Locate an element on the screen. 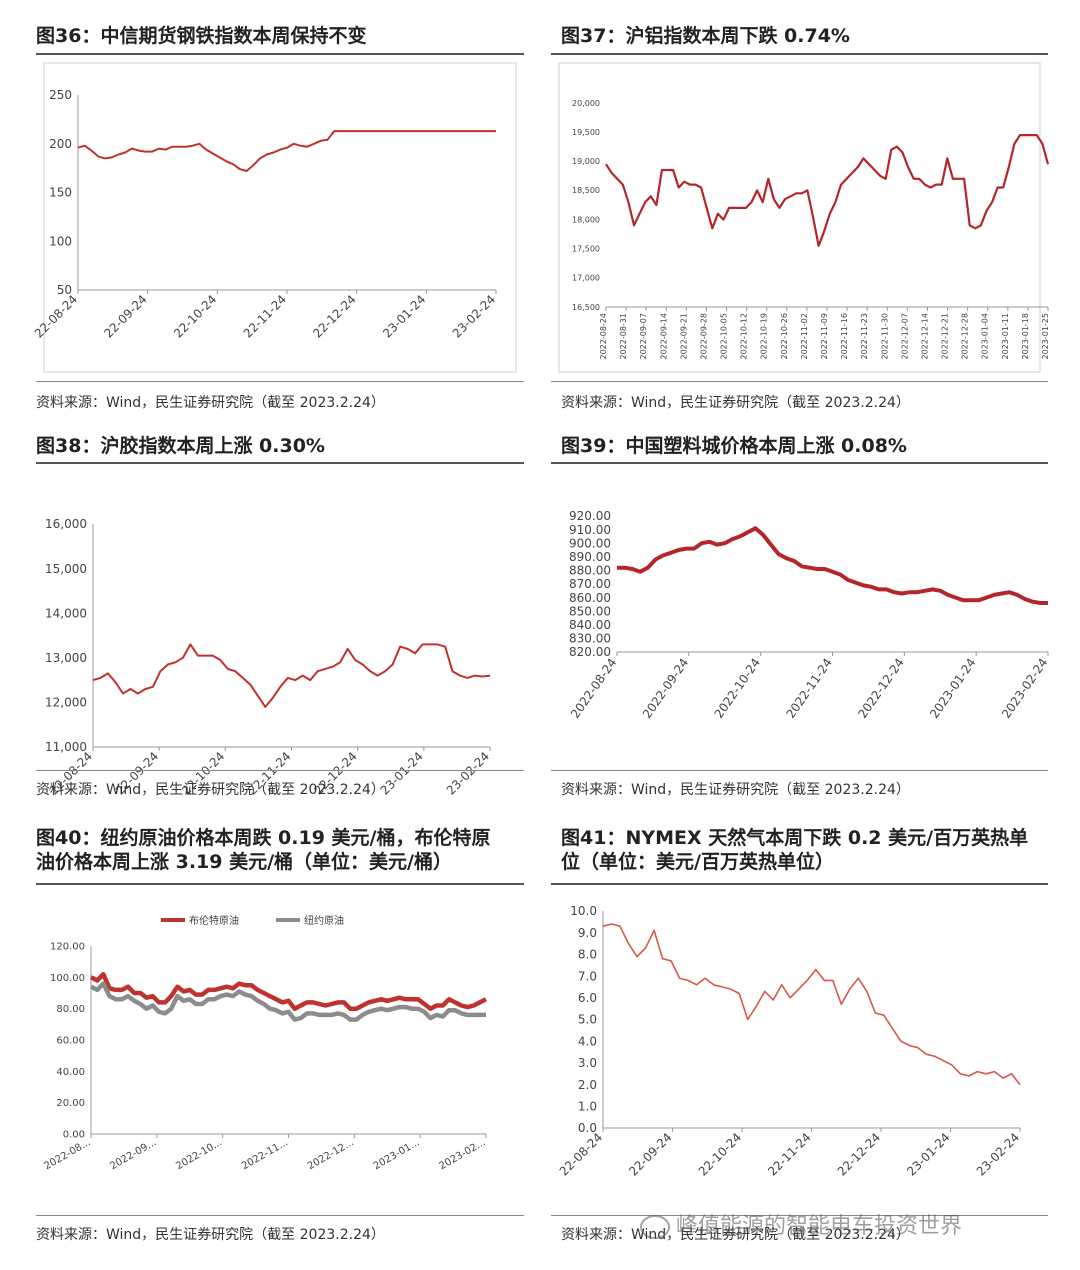  x-tick-label: 2022-11-09 is located at coordinates (824, 336).